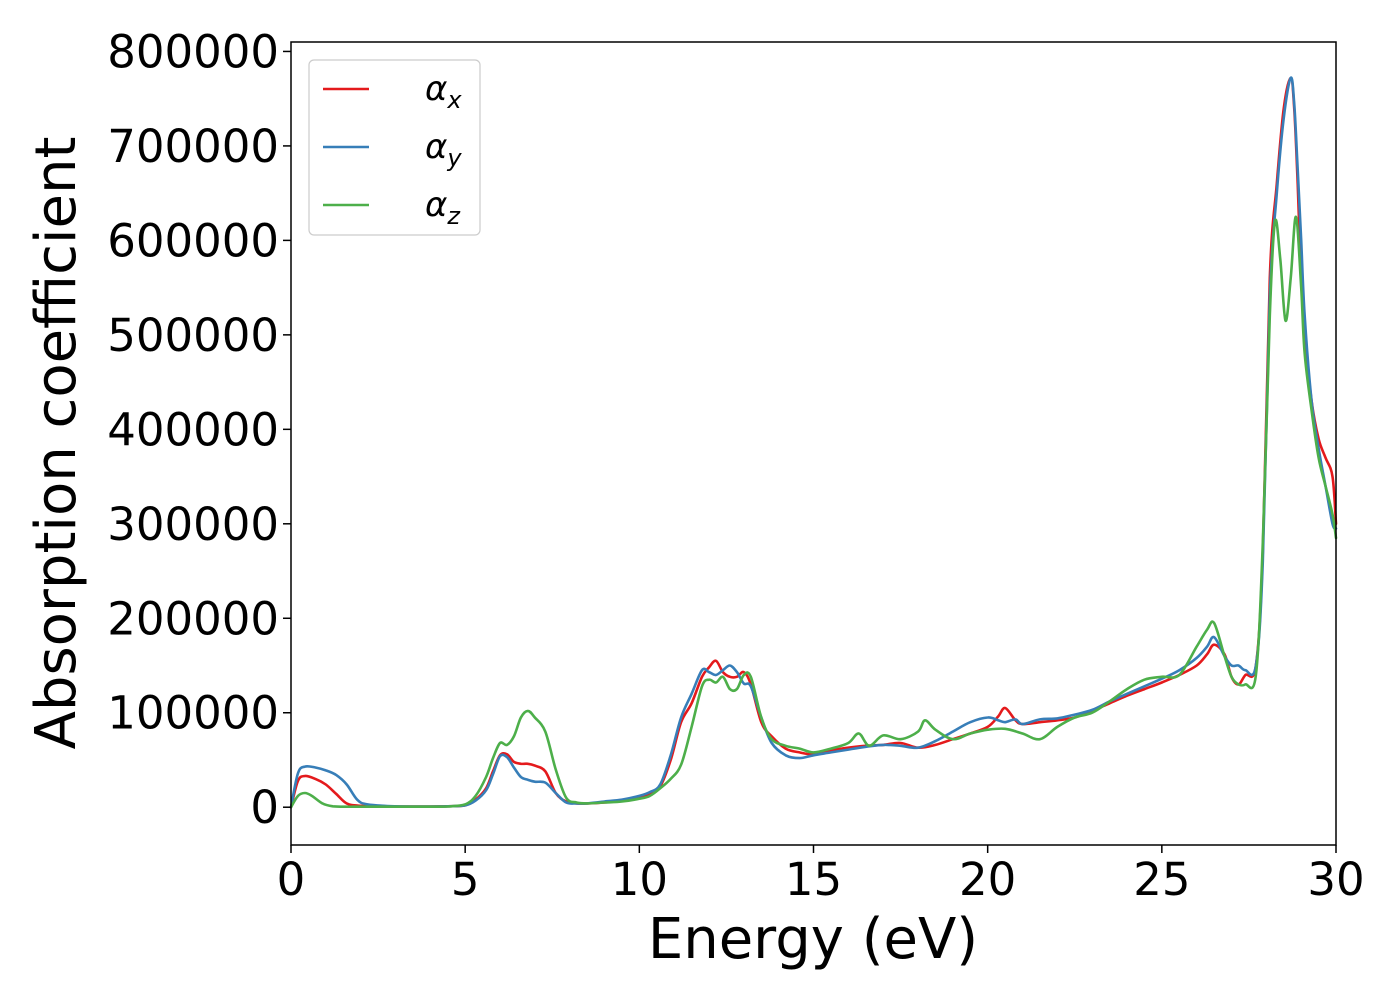 The width and height of the screenshot is (1400, 1000). What do you see at coordinates (193, 335) in the screenshot?
I see `y-tick-label: 500000` at bounding box center [193, 335].